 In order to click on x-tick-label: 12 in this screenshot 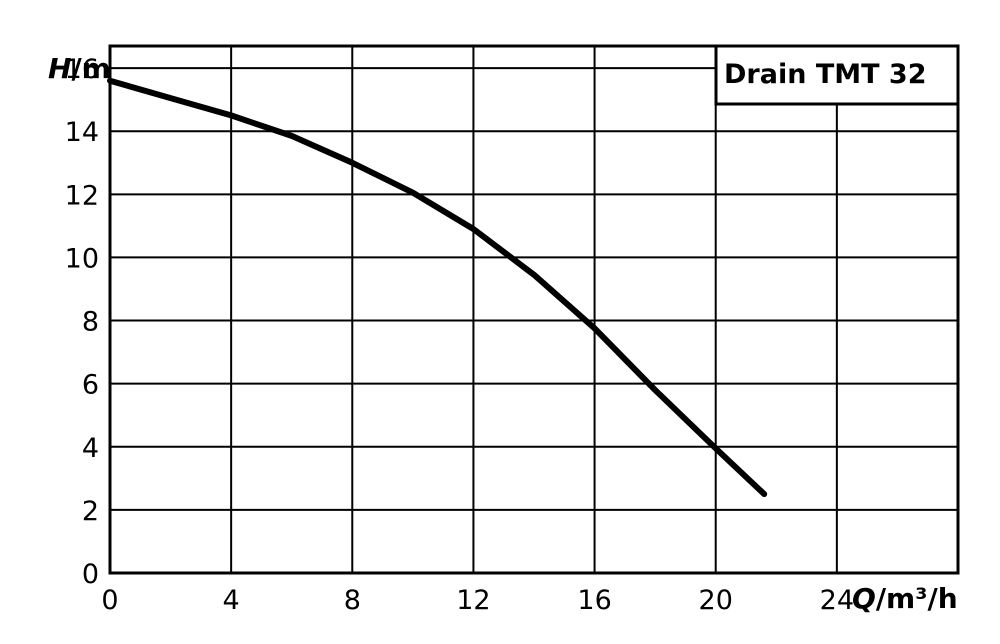, I will do `click(473, 600)`.